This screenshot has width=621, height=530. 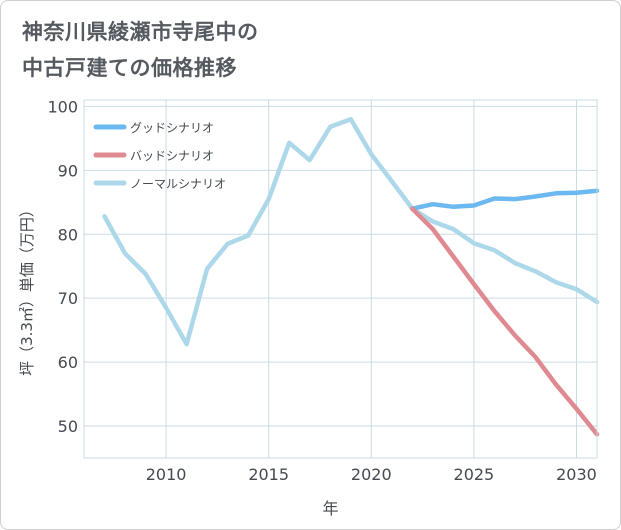 What do you see at coordinates (68, 234) in the screenshot?
I see `y-tick-label: 80` at bounding box center [68, 234].